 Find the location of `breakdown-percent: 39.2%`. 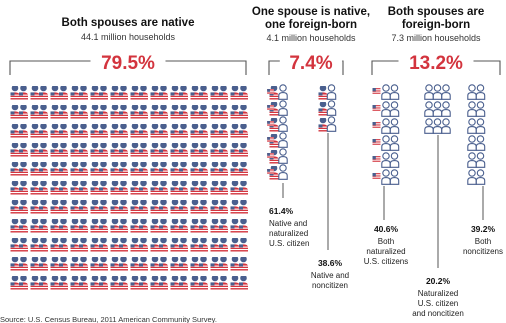

breakdown-percent: 39.2% is located at coordinates (483, 229).